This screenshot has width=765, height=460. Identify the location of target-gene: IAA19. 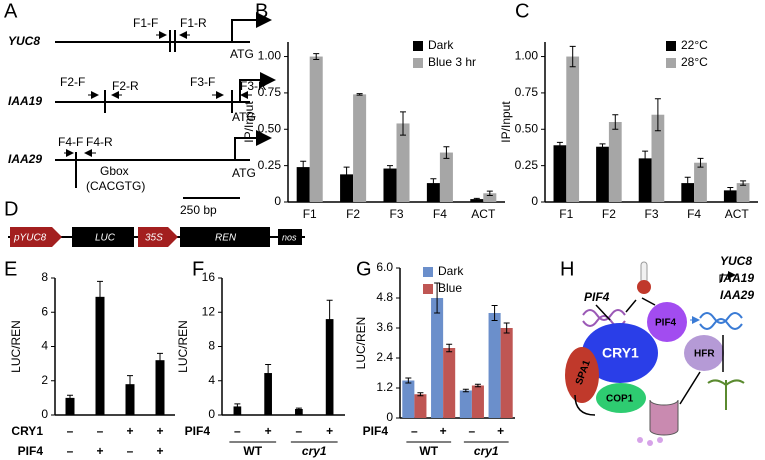
(737, 278).